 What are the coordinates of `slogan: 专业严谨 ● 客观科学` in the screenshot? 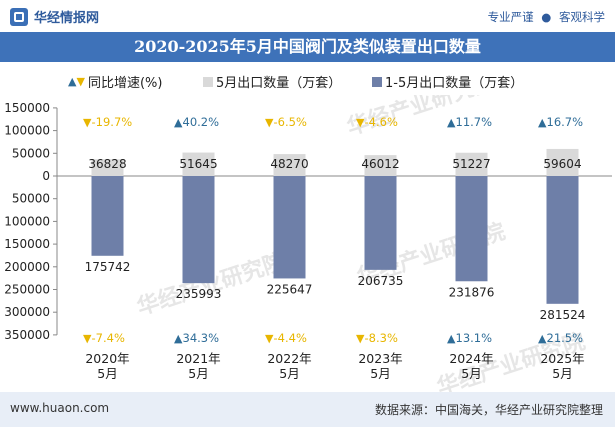 It's located at (546, 17).